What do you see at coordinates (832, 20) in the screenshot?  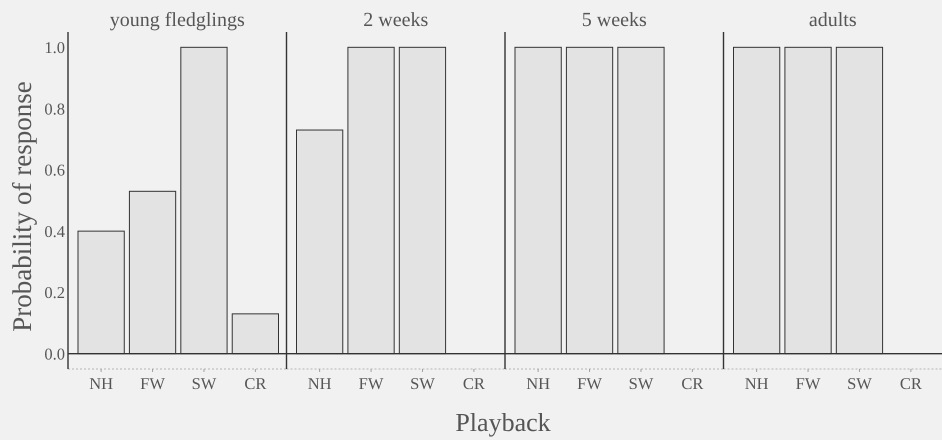 I see `chart-title: adults` at bounding box center [832, 20].